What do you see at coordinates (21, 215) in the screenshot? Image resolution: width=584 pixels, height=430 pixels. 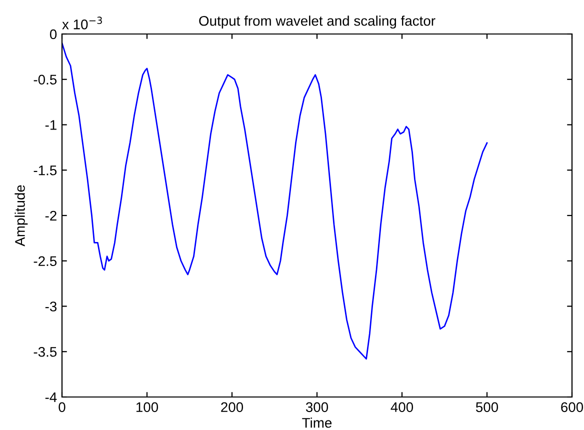 I see `y-axis-title: Amplitude` at bounding box center [21, 215].